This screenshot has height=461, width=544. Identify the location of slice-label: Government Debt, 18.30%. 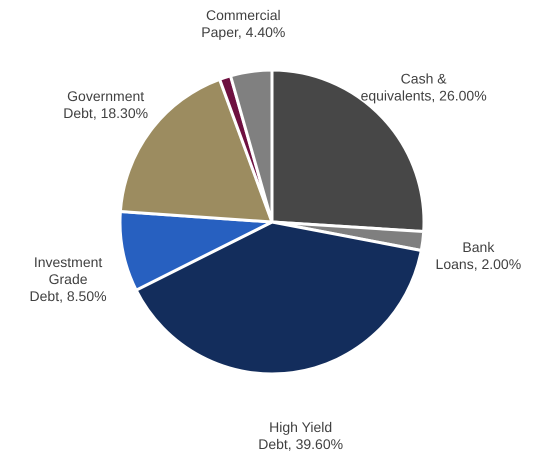
(105, 105).